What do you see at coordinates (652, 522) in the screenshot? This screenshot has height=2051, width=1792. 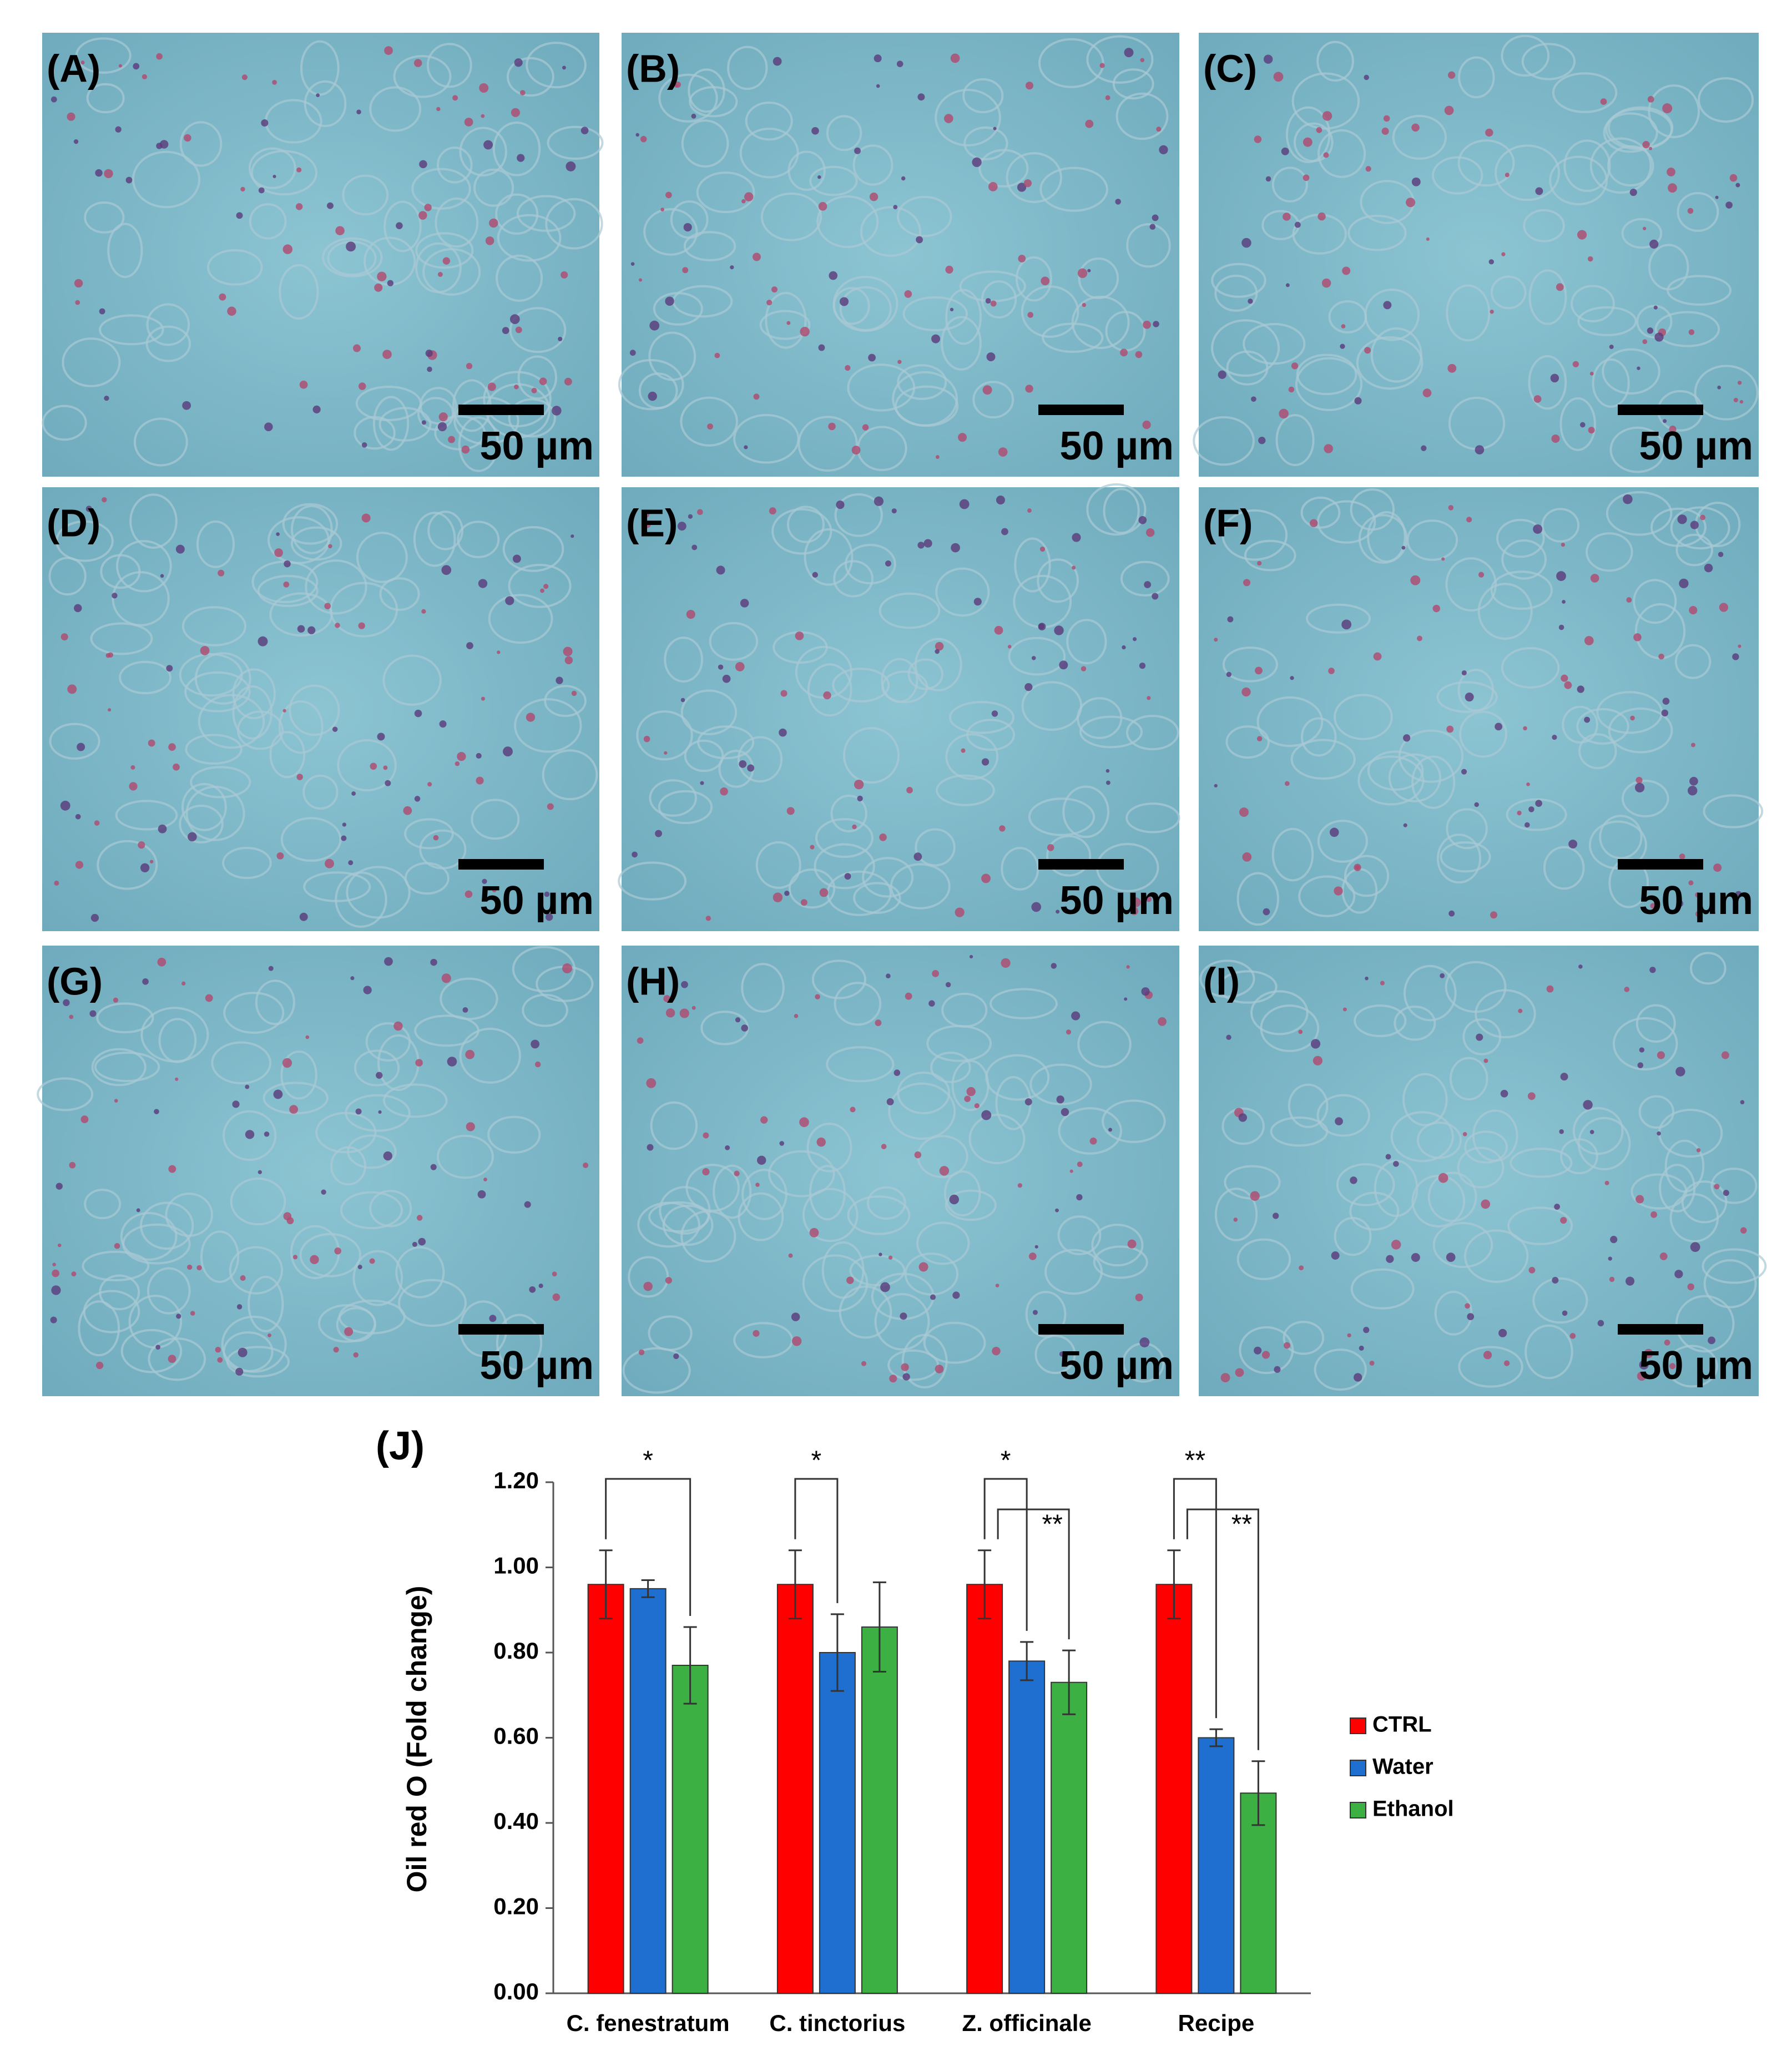 I see `panel-label: (E)` at bounding box center [652, 522].